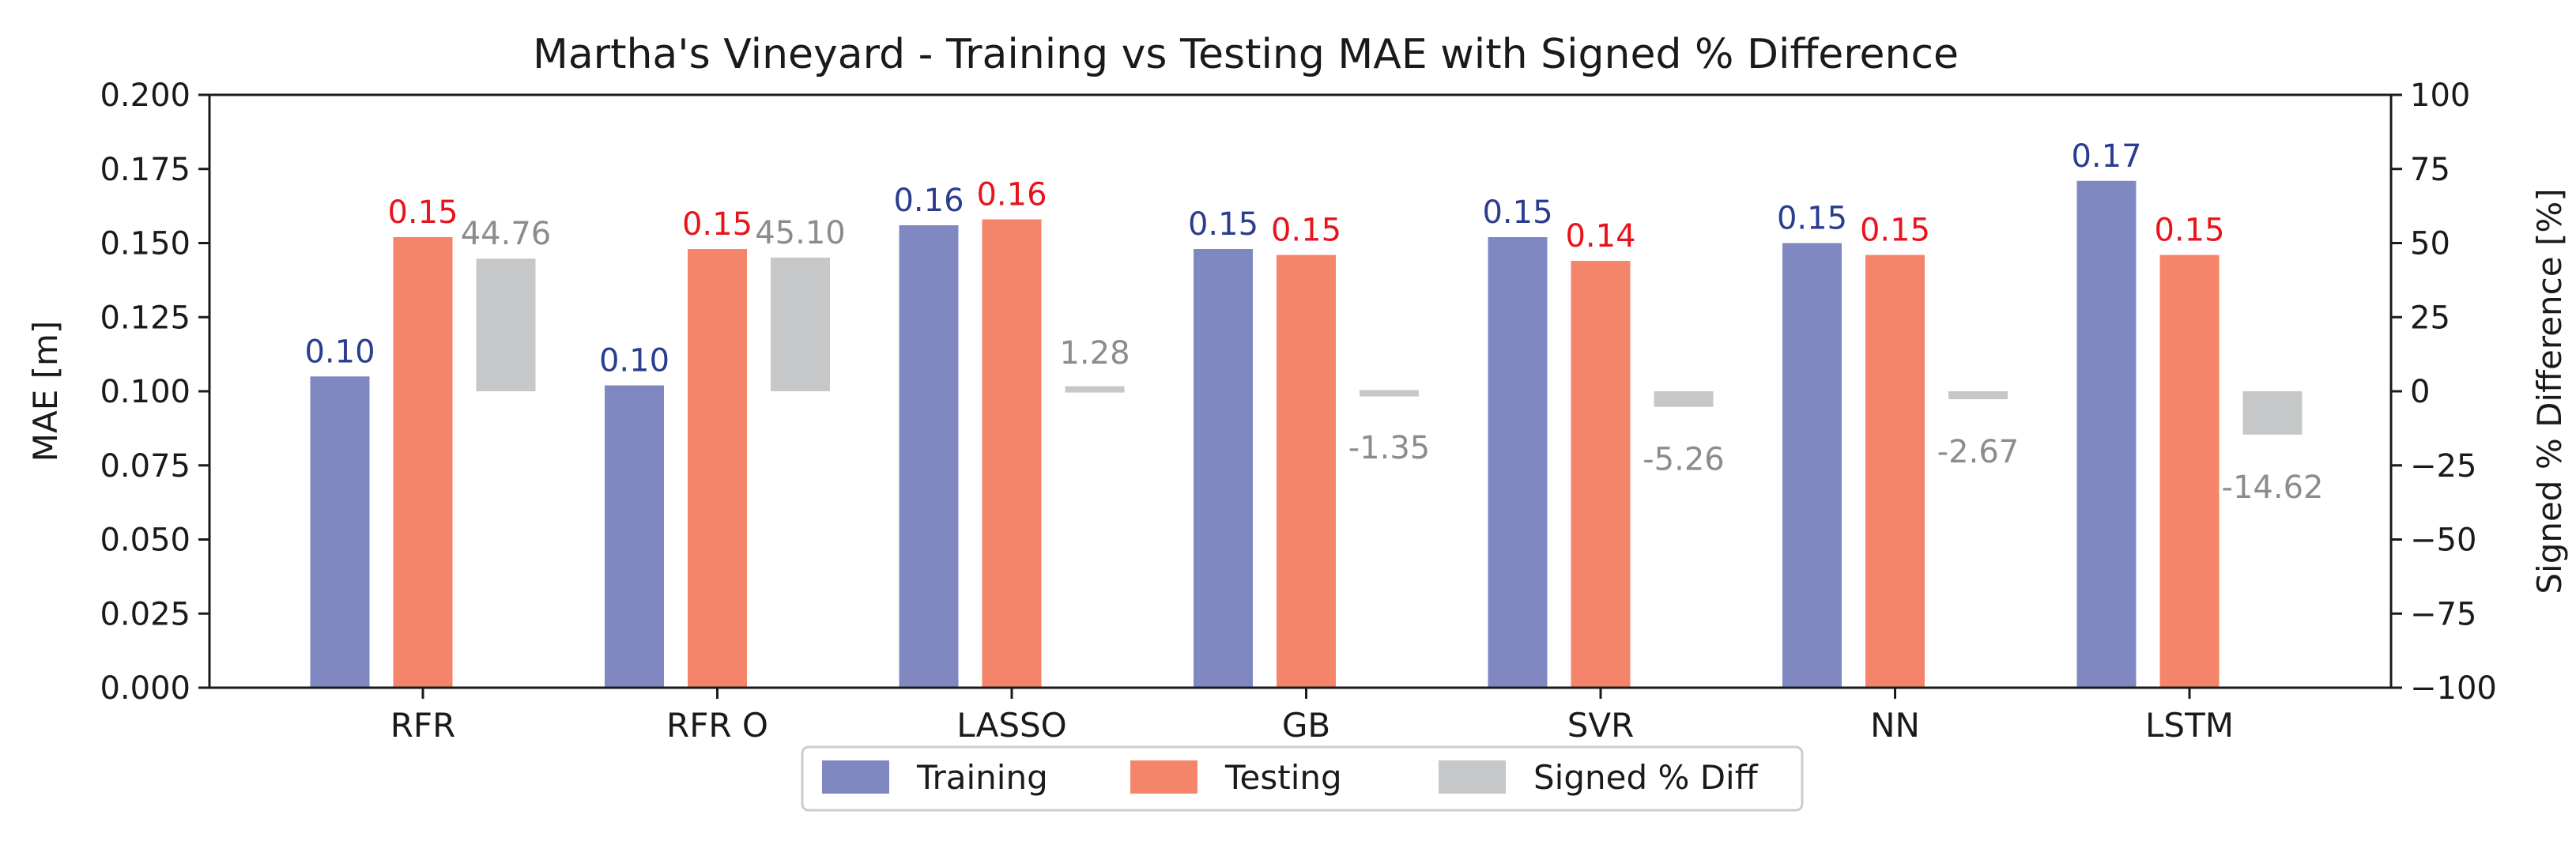 The width and height of the screenshot is (2576, 845). What do you see at coordinates (145, 244) in the screenshot?
I see `left-tick-label: 0.150` at bounding box center [145, 244].